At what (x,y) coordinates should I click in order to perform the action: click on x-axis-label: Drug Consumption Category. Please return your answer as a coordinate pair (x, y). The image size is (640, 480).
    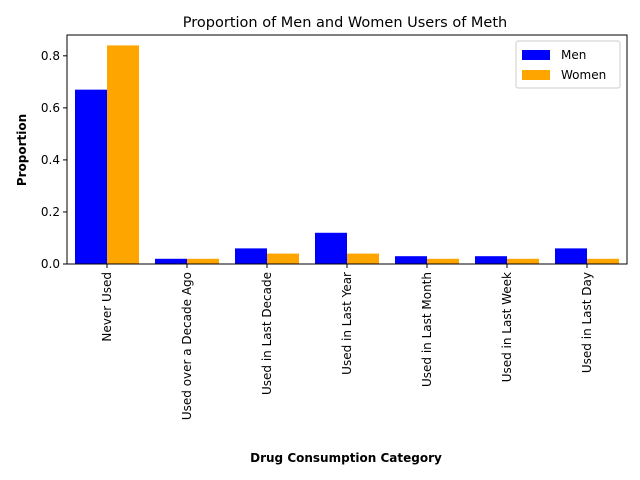
    Looking at the image, I should click on (346, 458).